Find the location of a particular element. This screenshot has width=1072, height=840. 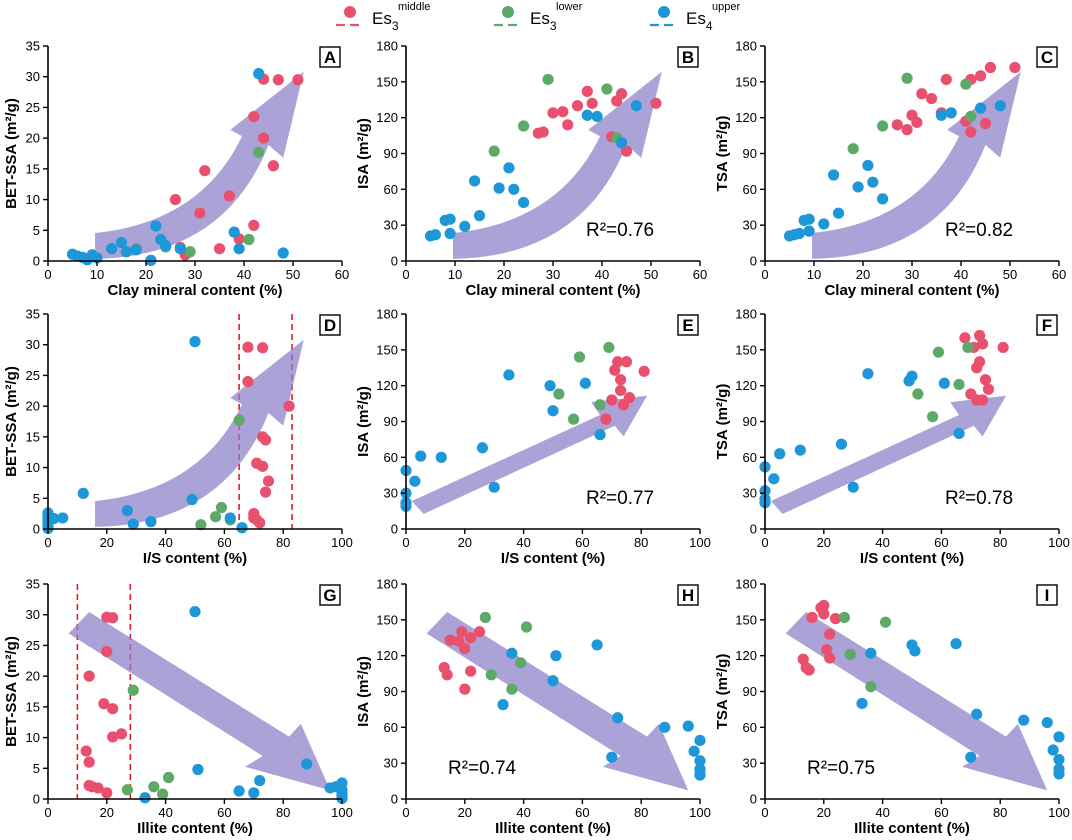

svg-text: C is located at coordinates (1047, 57).